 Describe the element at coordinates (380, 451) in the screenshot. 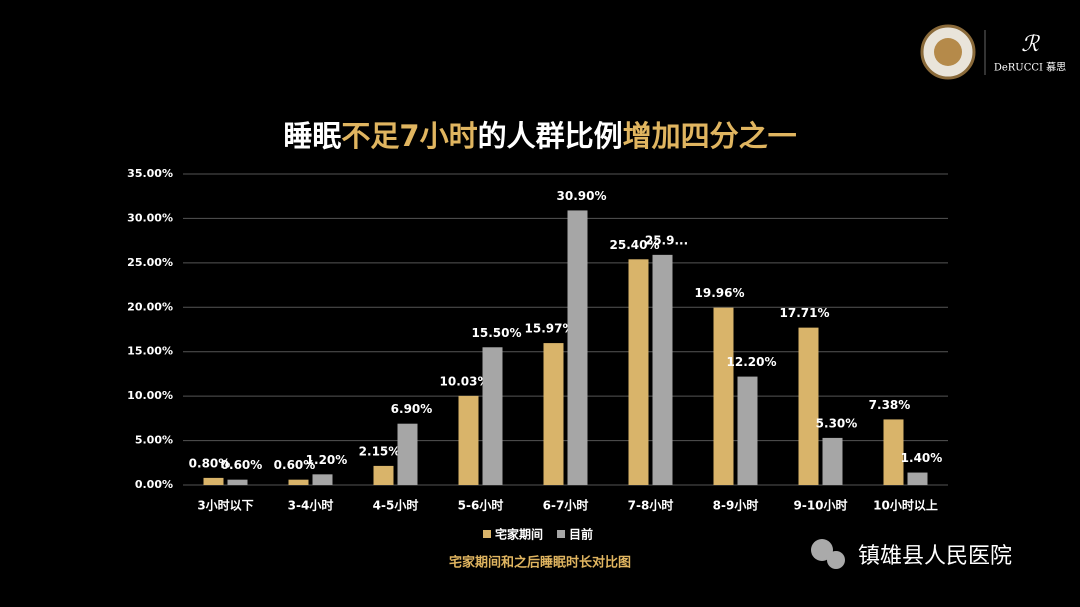

I see `value-label: 2.15%` at that location.